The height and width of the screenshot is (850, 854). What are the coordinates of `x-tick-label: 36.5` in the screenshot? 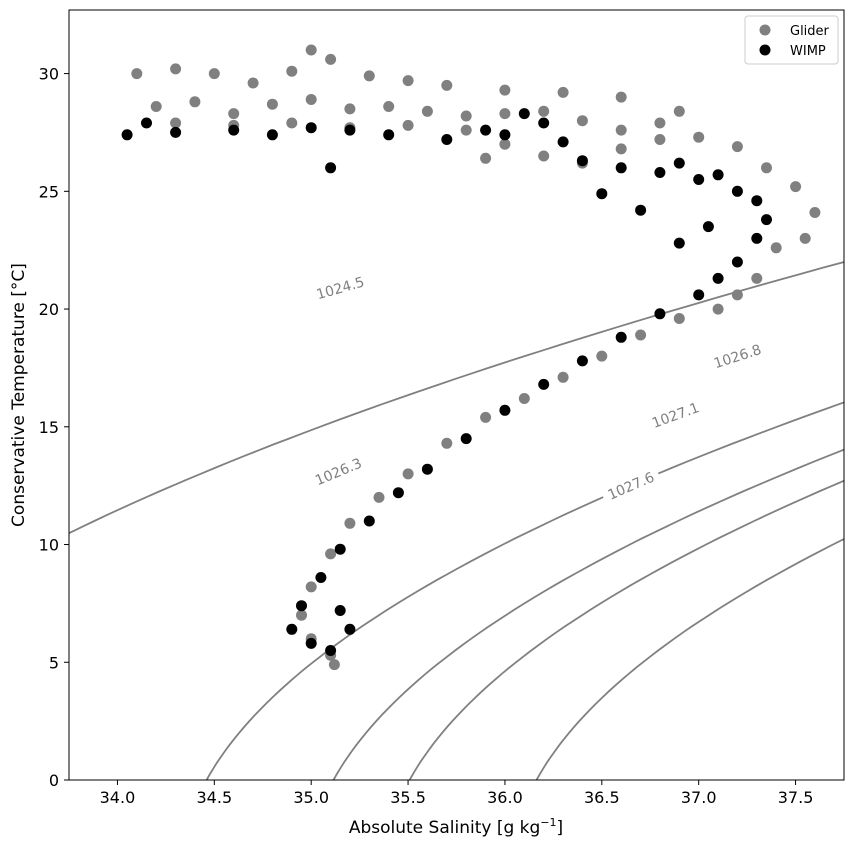 It's located at (602, 797).